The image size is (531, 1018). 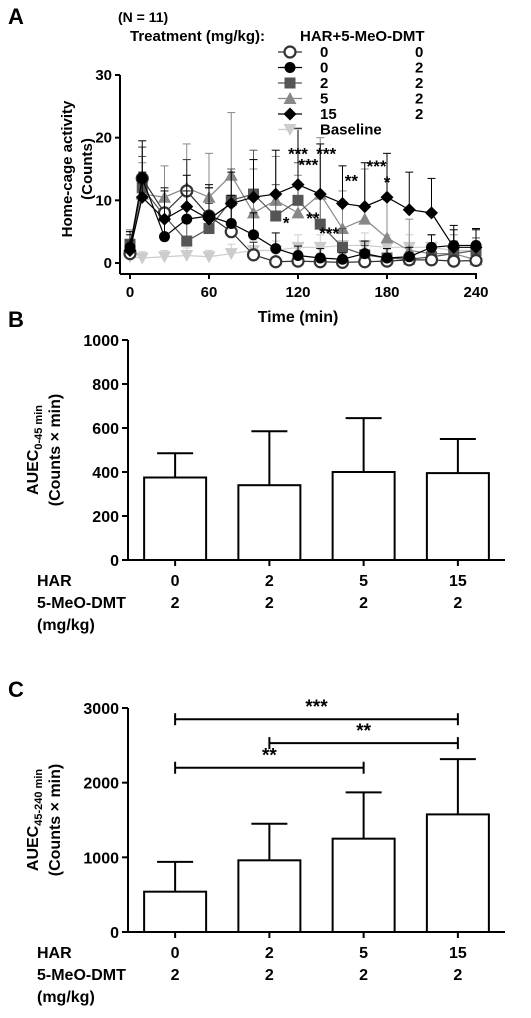 I want to click on har-dose-label: 15, so click(x=458, y=581).